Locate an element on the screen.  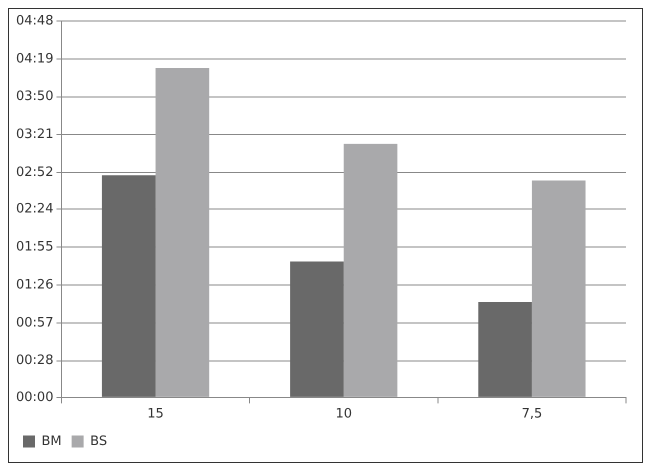
y-tick-label: 04:19 is located at coordinates (35, 58).